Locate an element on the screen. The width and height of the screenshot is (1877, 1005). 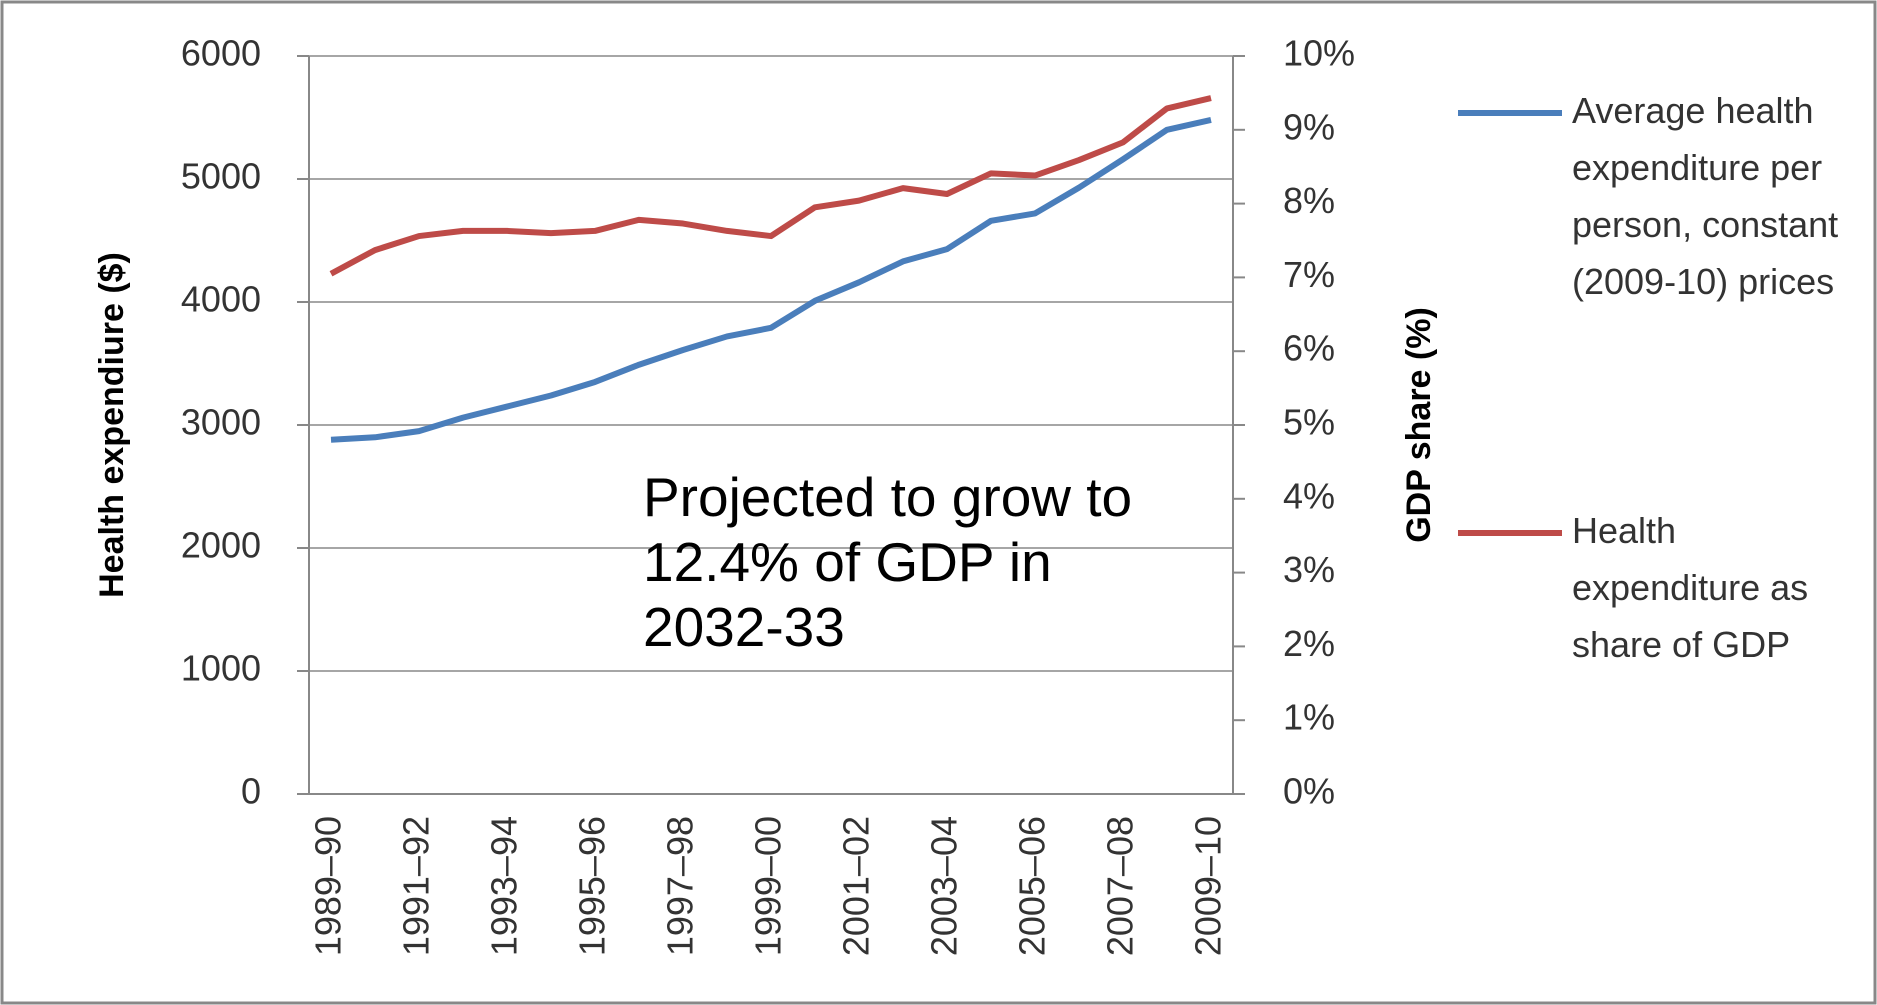
y2-tick-label: 7% is located at coordinates (1309, 274).